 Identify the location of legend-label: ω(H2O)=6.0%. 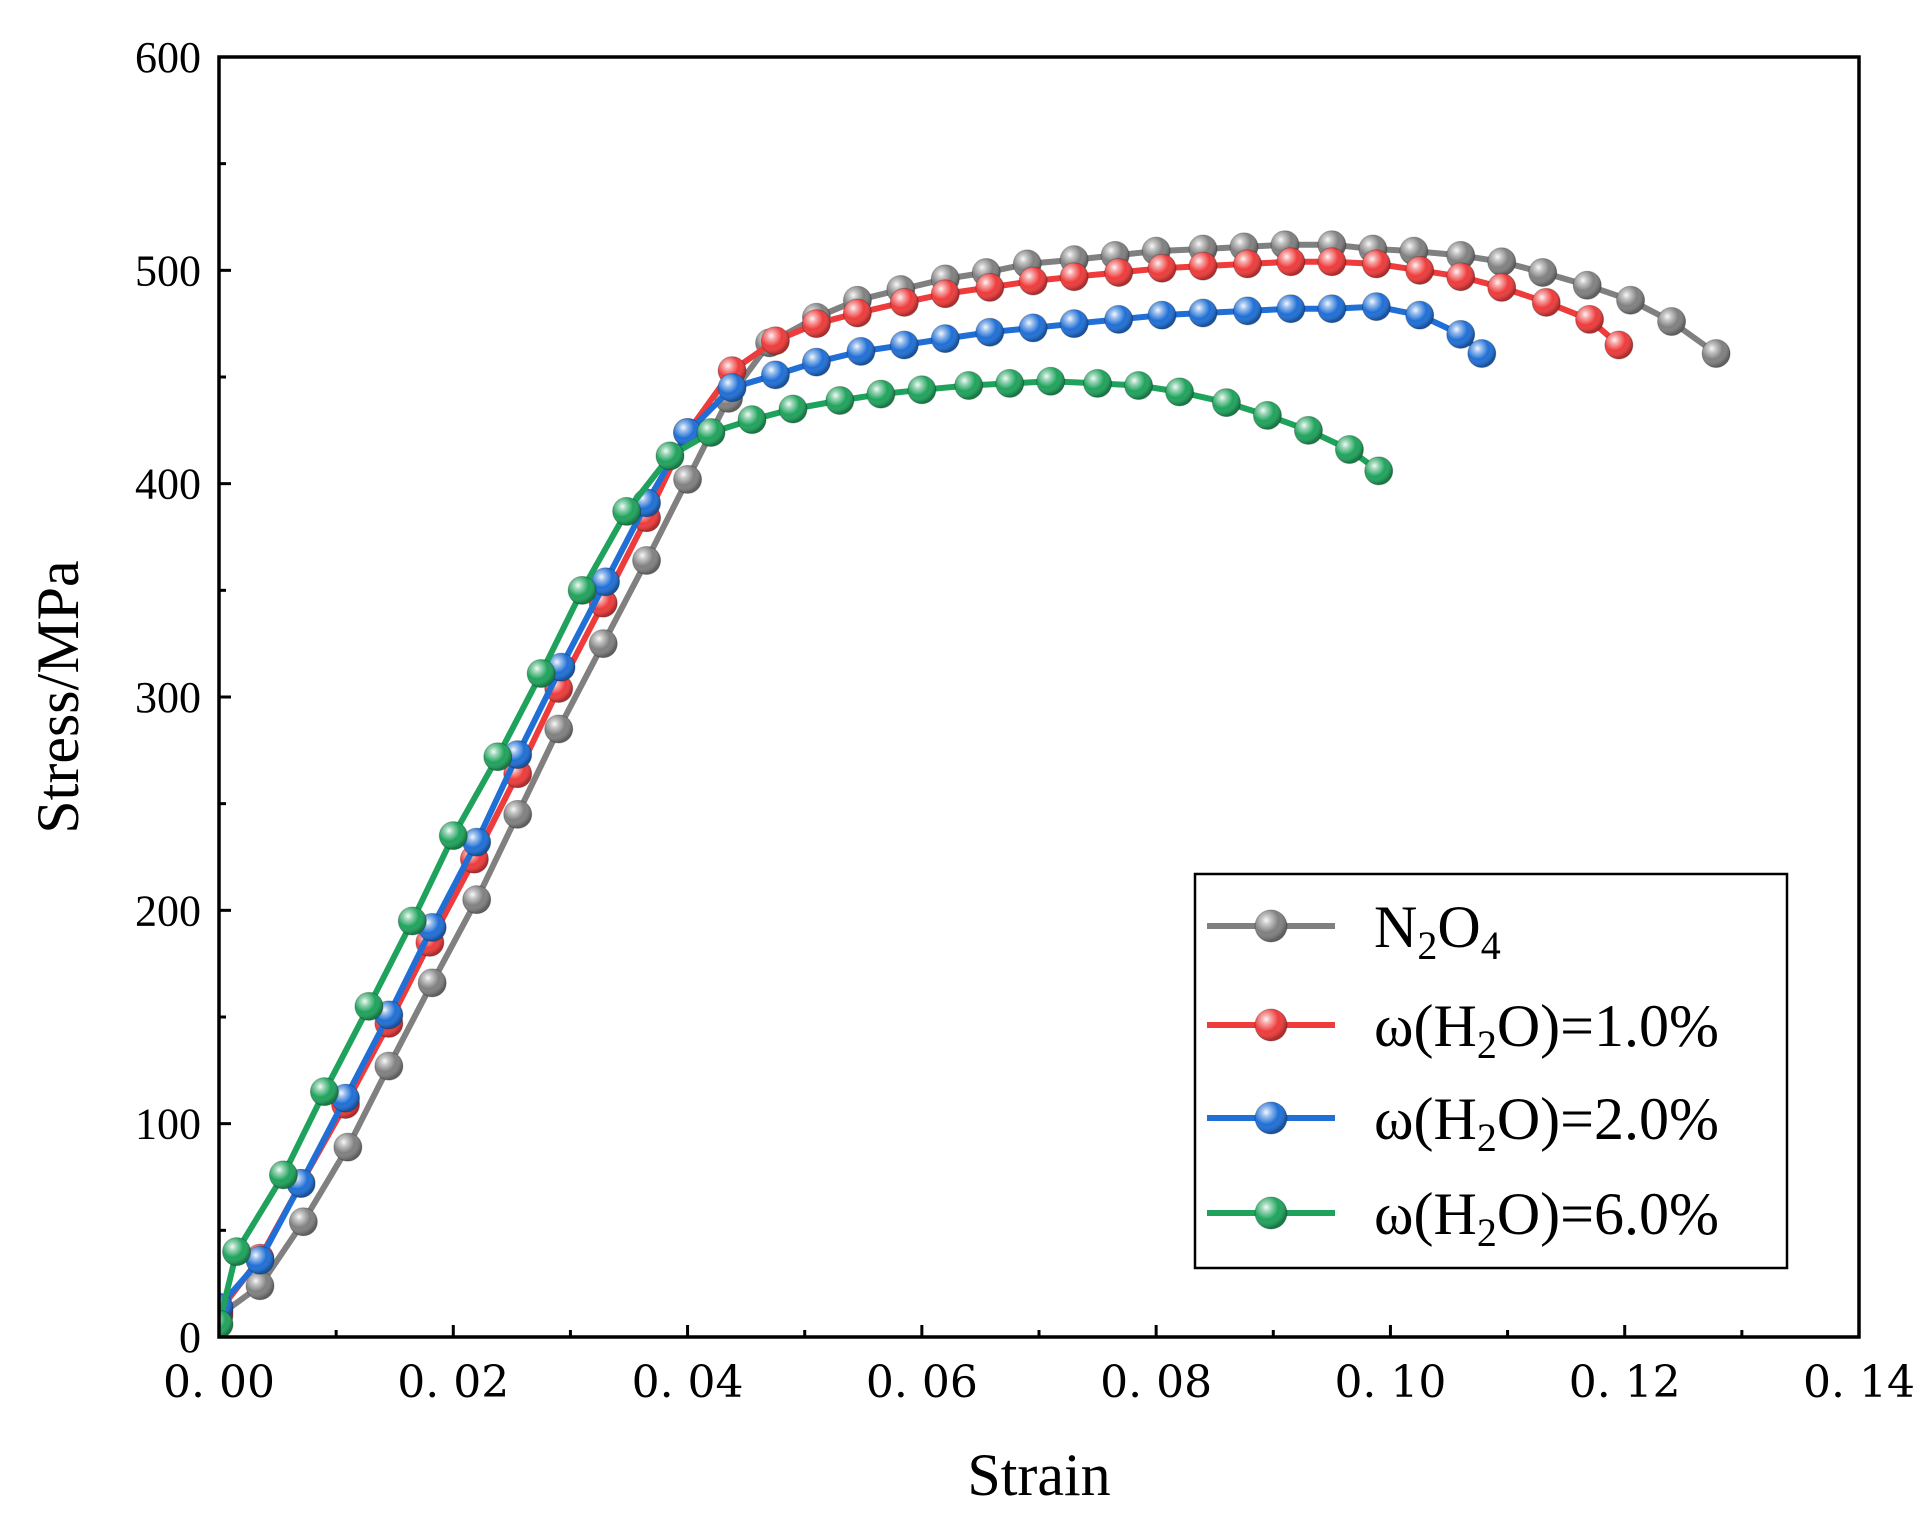
(1546, 1218).